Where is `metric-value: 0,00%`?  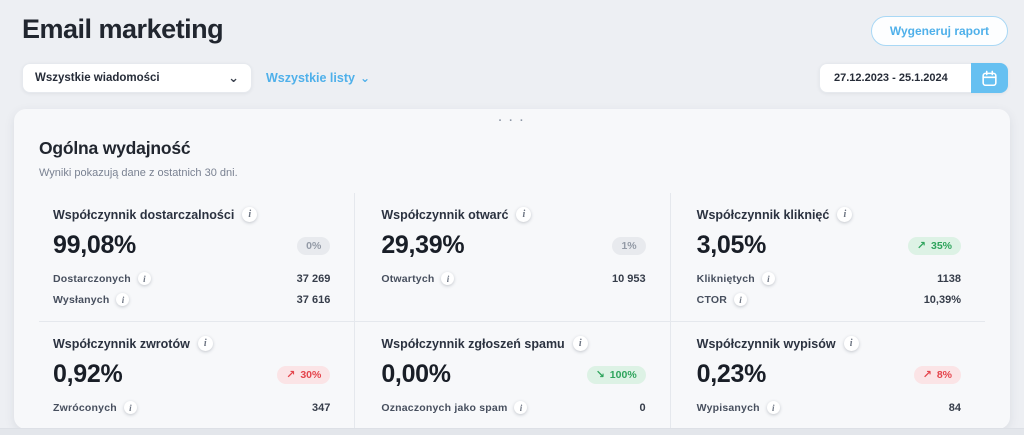
metric-value: 0,00% is located at coordinates (416, 374).